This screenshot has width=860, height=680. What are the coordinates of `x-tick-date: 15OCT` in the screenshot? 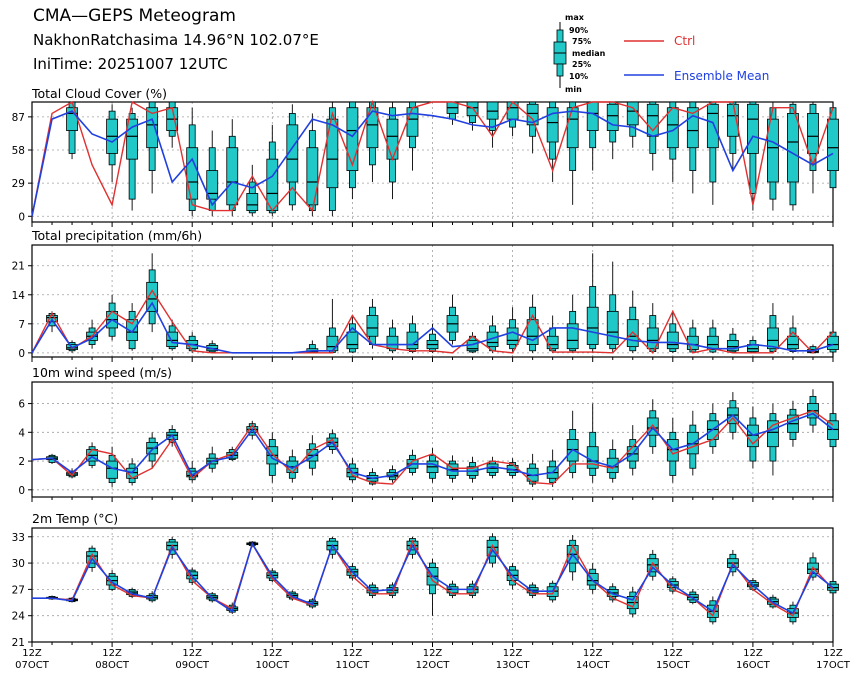 It's located at (673, 665).